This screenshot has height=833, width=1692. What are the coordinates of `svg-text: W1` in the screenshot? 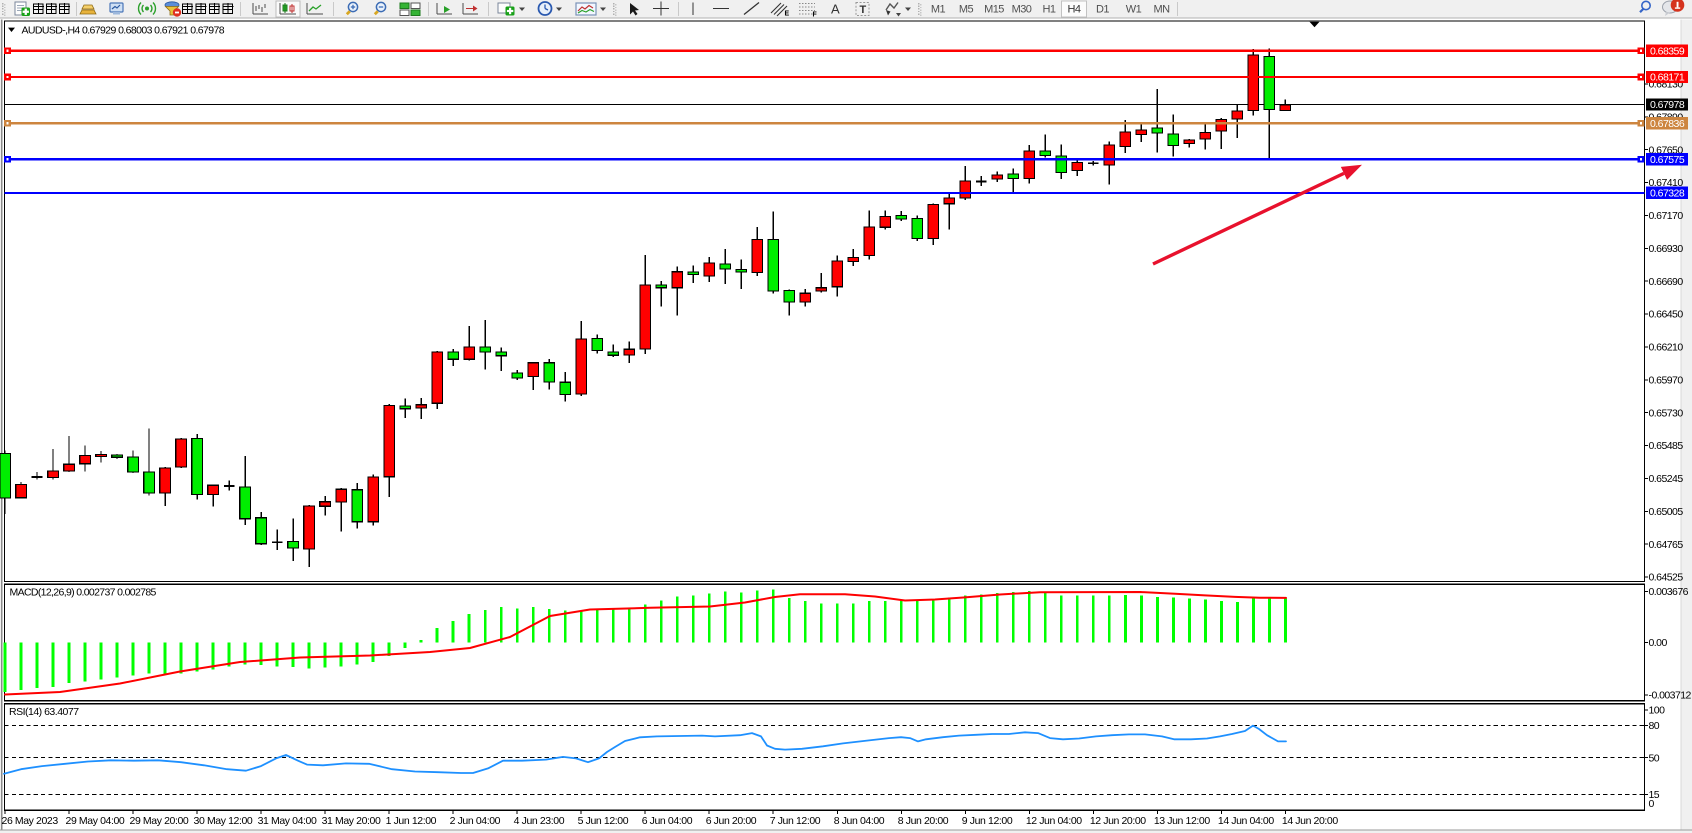 It's located at (1134, 10).